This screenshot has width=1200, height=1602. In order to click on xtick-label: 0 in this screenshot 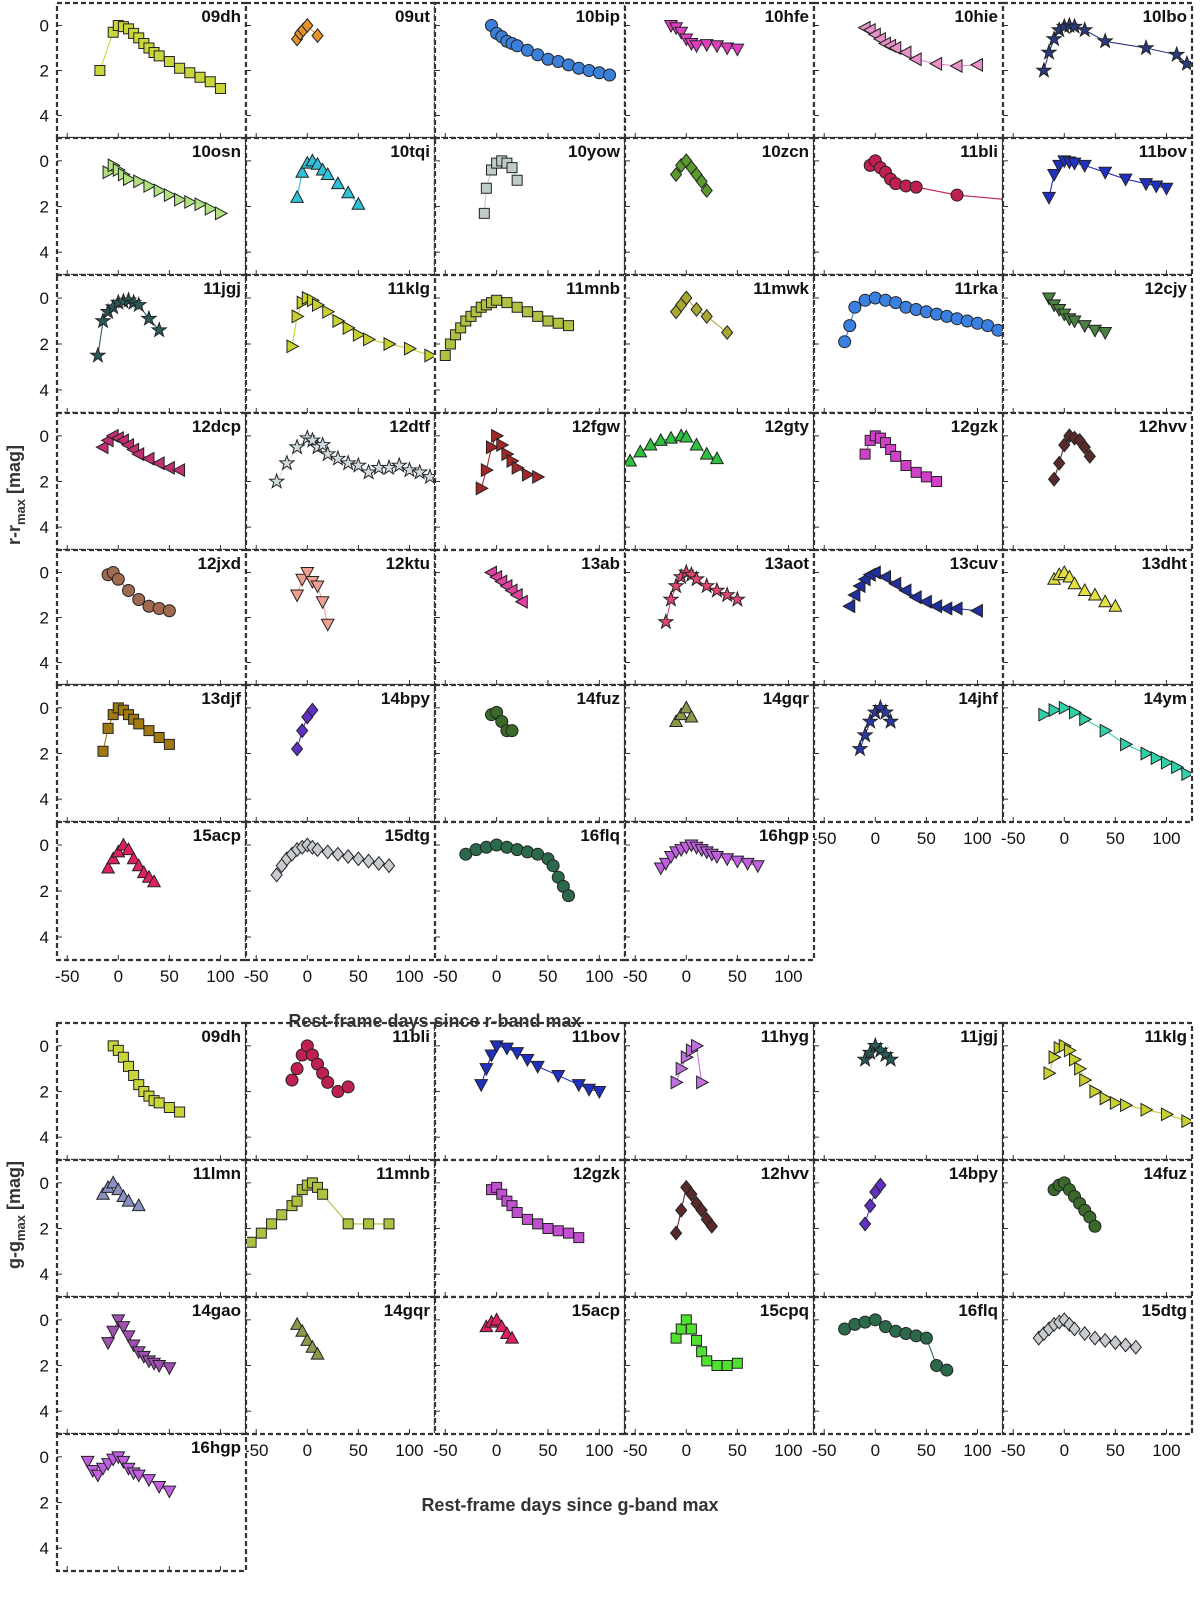, I will do `click(307, 976)`.